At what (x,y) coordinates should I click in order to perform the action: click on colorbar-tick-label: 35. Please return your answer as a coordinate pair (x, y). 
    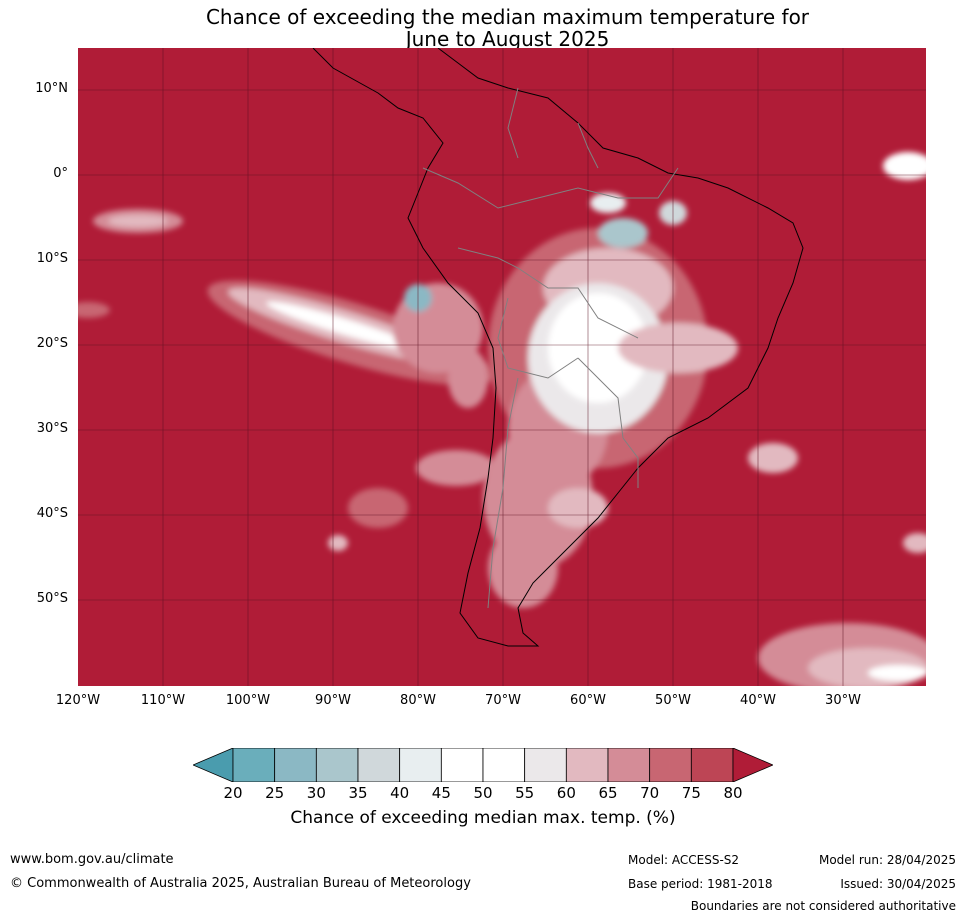
    Looking at the image, I should click on (358, 793).